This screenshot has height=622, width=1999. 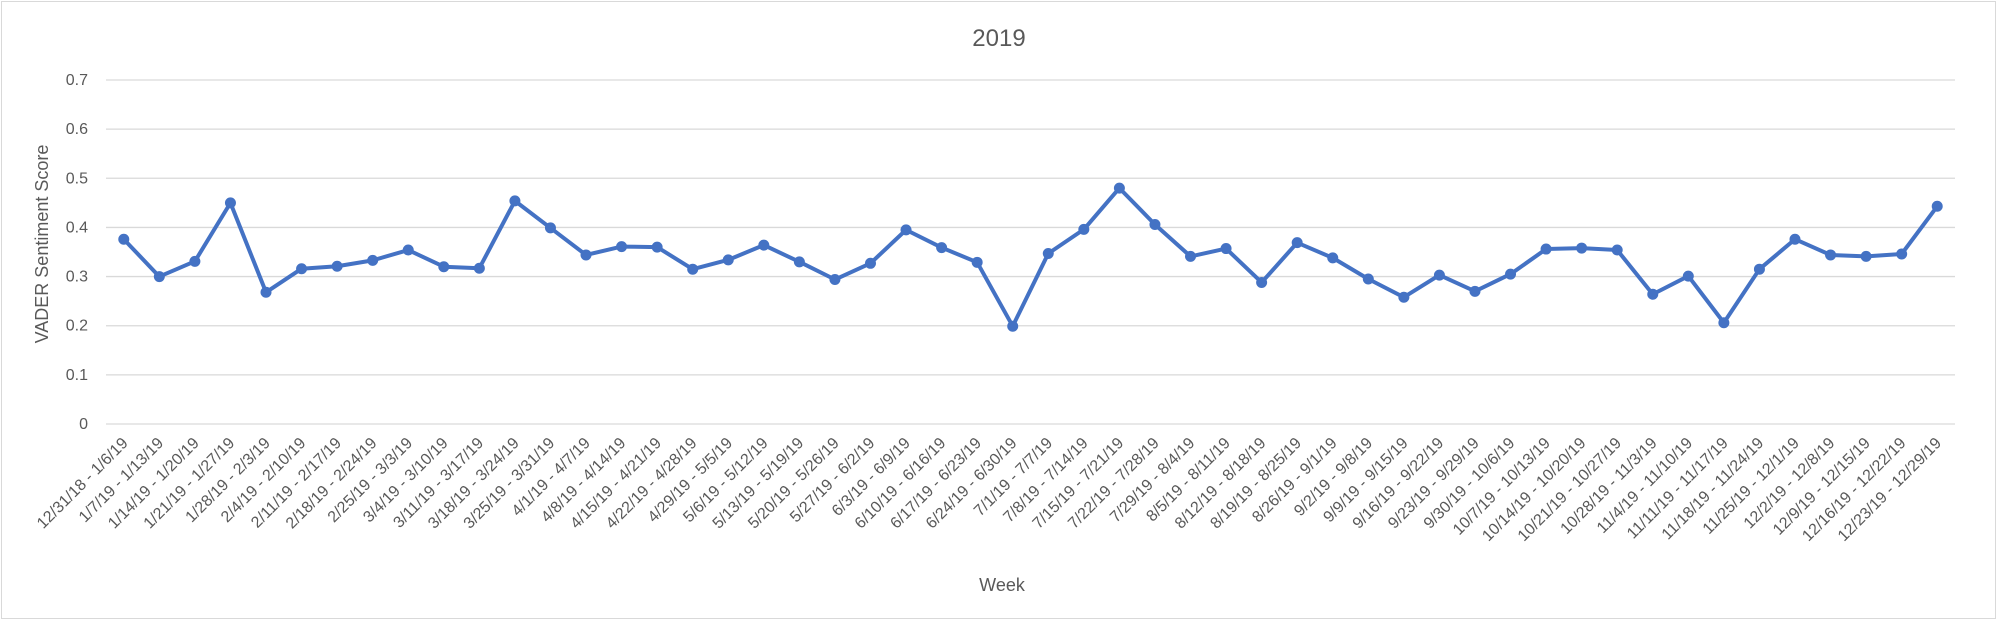 I want to click on y-tick-label: 0, so click(x=83, y=424).